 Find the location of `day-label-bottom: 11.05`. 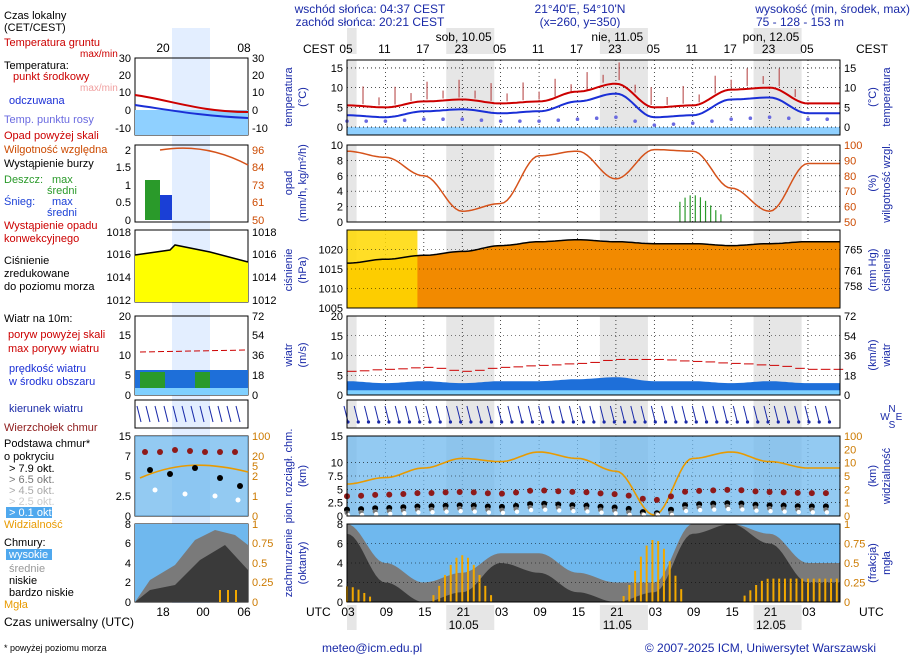

day-label-bottom: 11.05 is located at coordinates (617, 625).